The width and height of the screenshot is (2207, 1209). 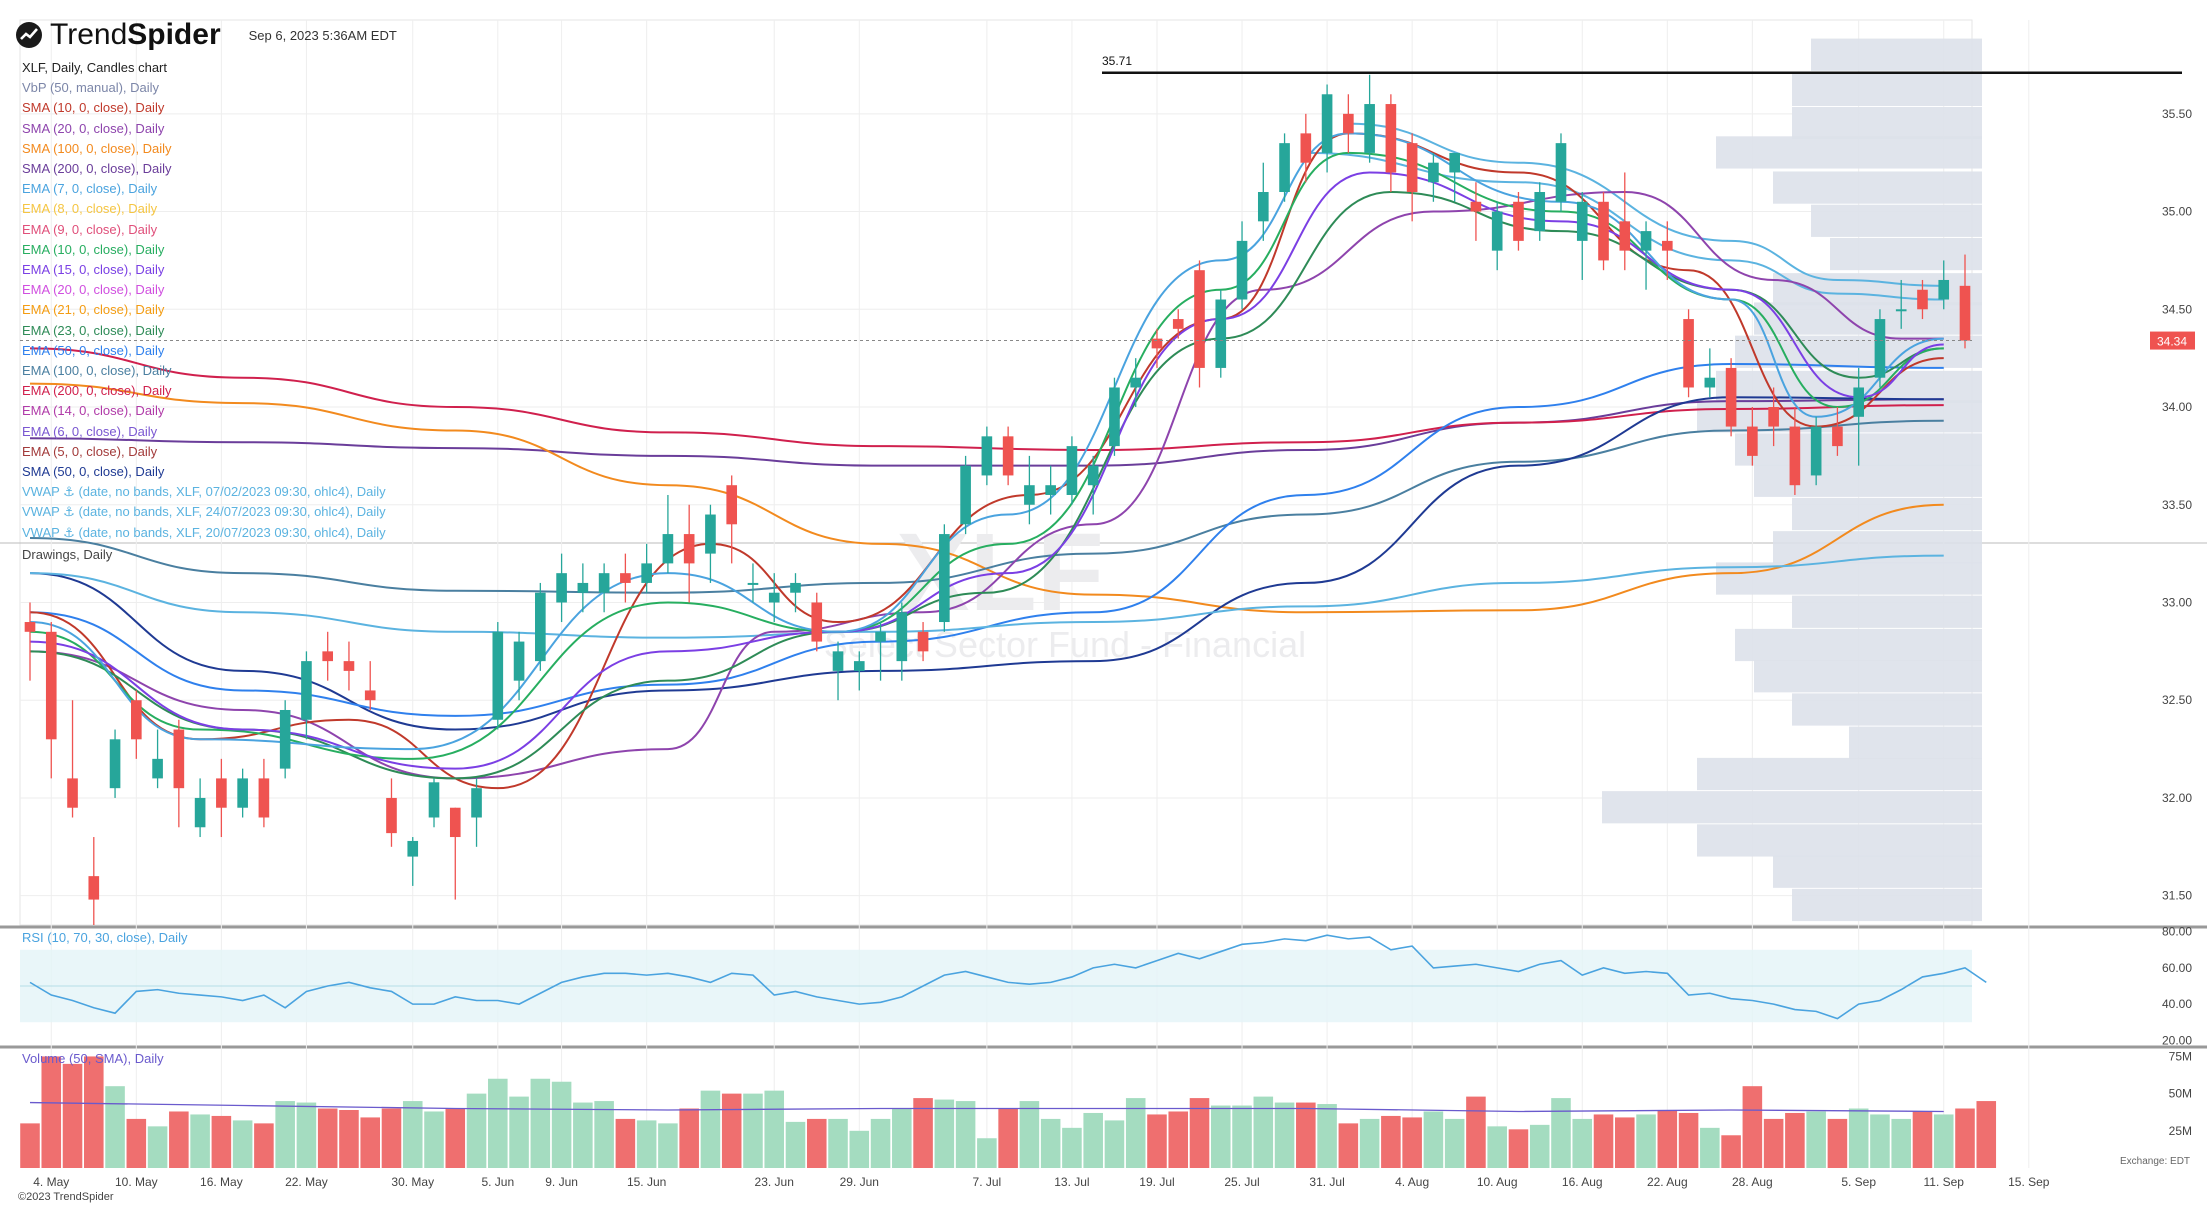 I want to click on legend-item: EMA (100, 0, close), Daily, so click(x=97, y=371).